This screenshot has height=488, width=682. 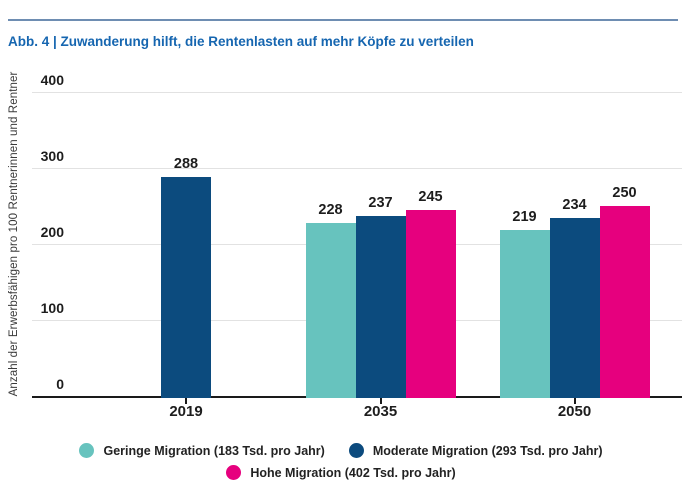 What do you see at coordinates (574, 205) in the screenshot?
I see `bar-value-label: 234` at bounding box center [574, 205].